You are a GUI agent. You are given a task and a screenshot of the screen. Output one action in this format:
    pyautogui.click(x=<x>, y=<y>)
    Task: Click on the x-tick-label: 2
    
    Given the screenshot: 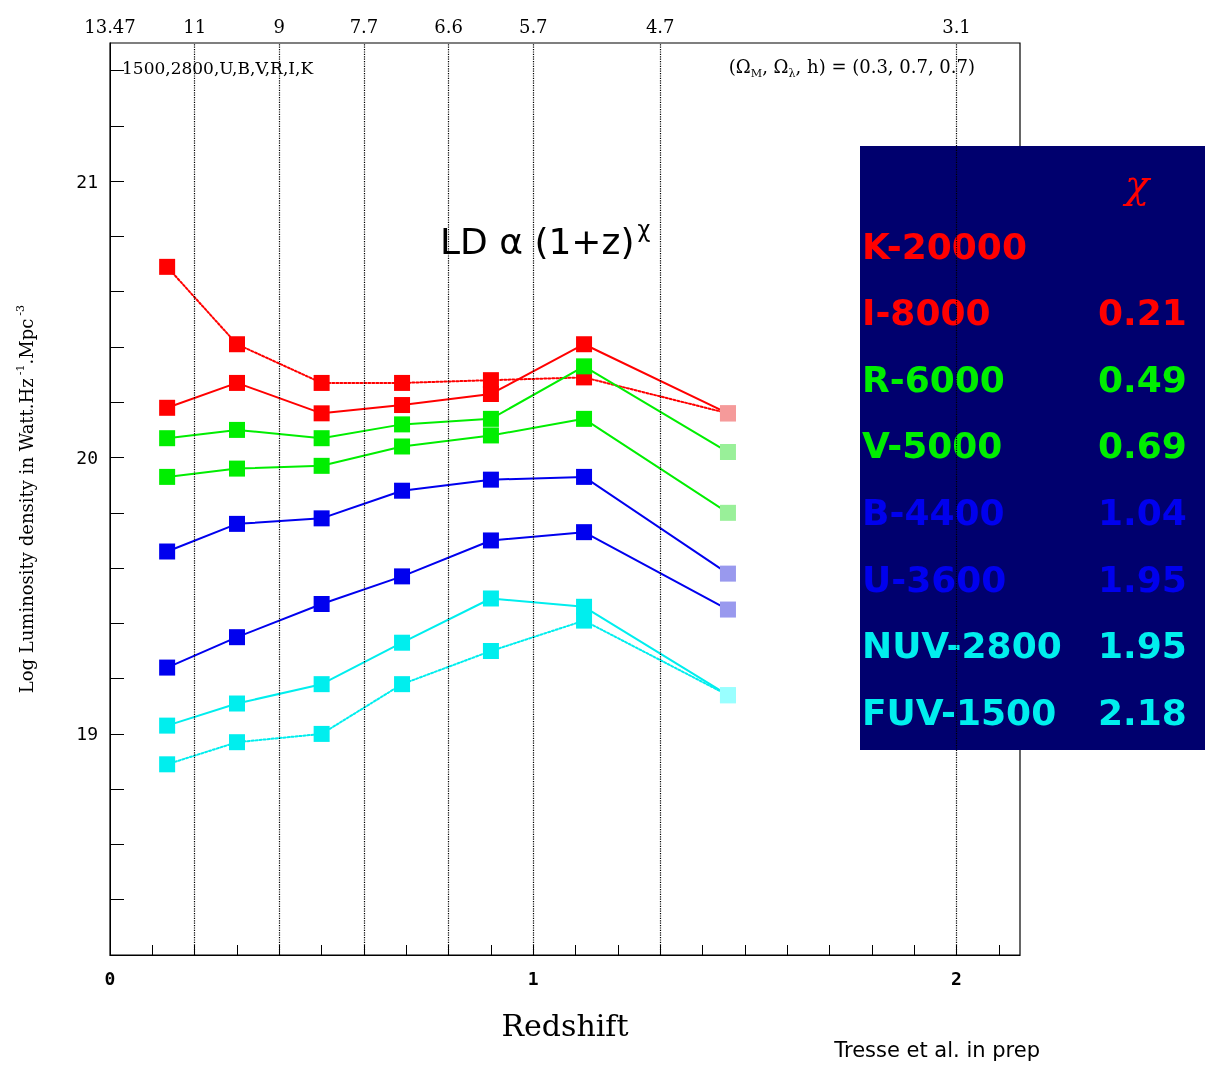 What is the action you would take?
    pyautogui.click(x=956, y=978)
    